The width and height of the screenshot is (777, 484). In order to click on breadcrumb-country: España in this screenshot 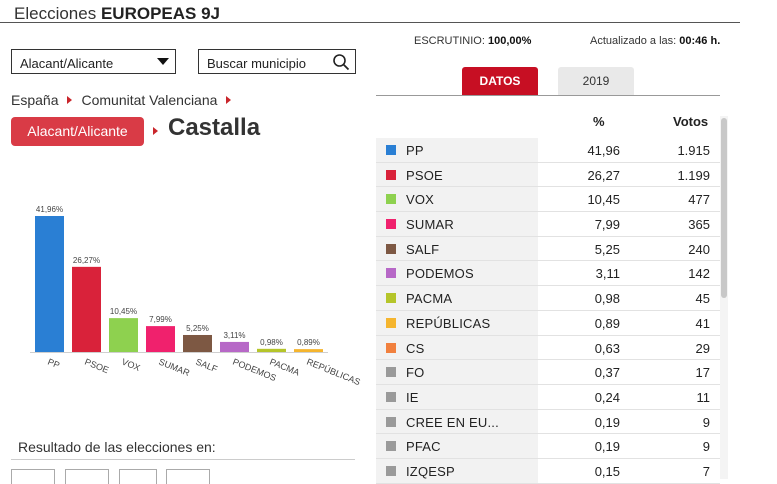, I will do `click(35, 100)`.